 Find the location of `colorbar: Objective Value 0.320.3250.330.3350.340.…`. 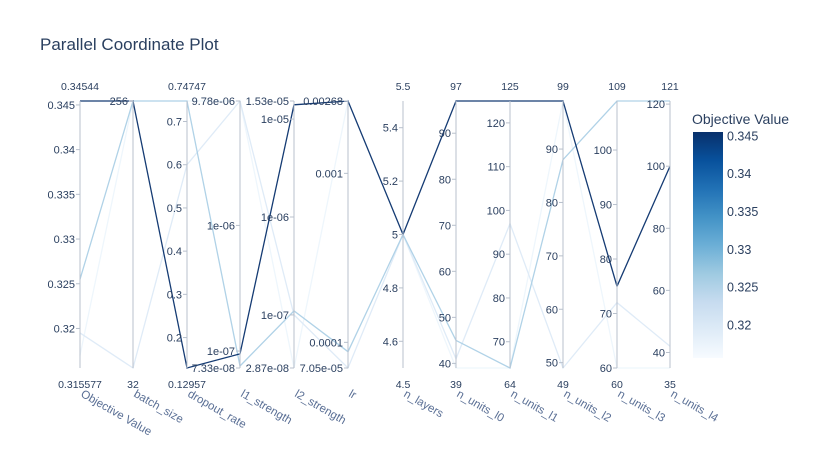

colorbar: Objective Value 0.320.3250.330.3350.340.… is located at coordinates (740, 234).